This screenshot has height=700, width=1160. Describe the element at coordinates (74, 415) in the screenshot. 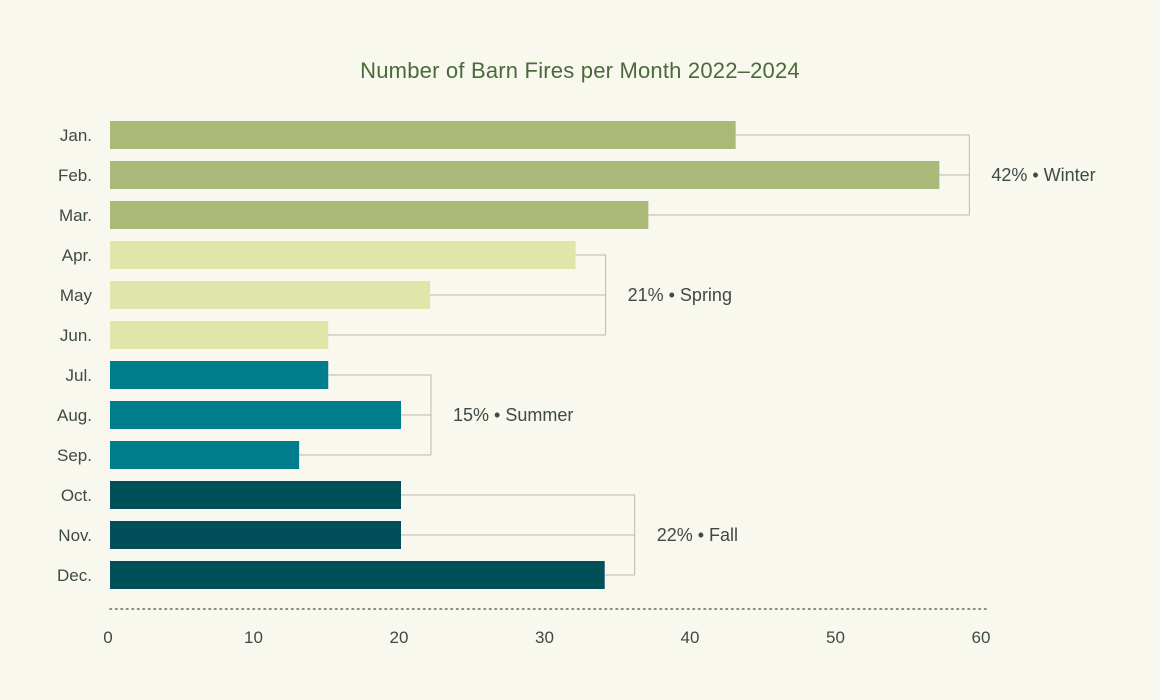

I see `category-label: Aug.` at that location.